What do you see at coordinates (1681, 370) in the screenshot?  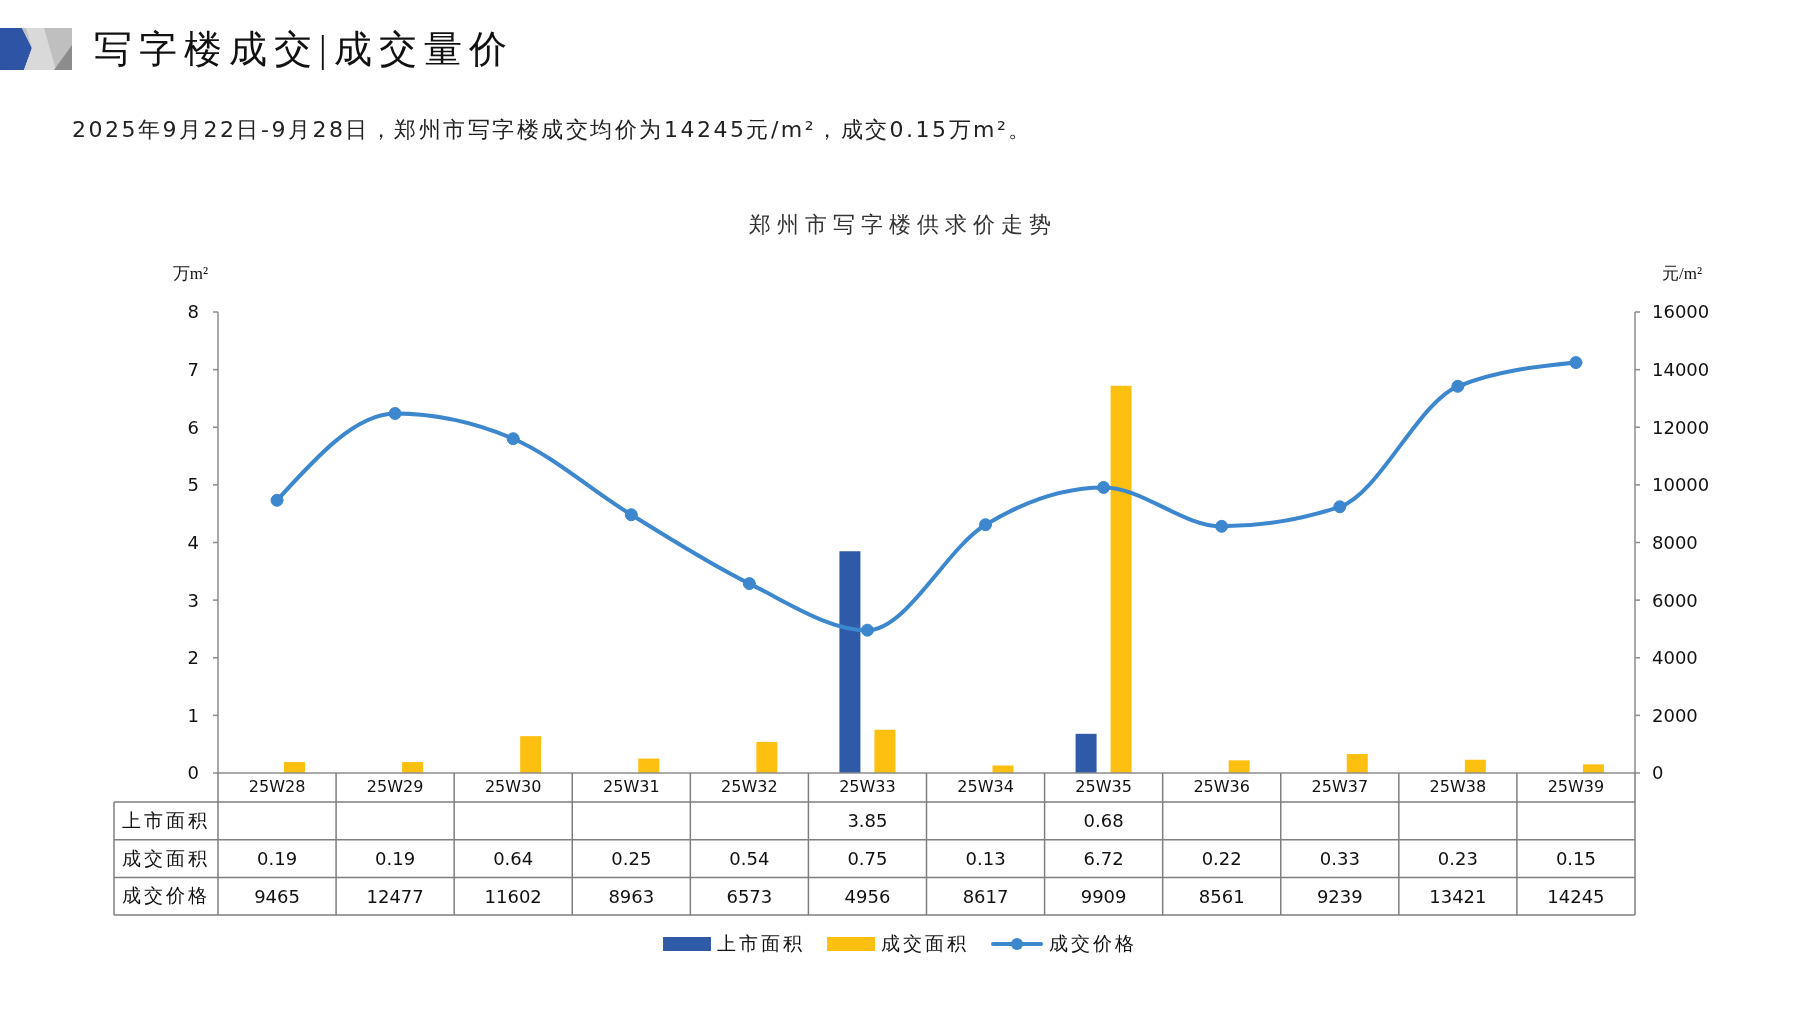 I see `y2-tick-label: 14000` at bounding box center [1681, 370].